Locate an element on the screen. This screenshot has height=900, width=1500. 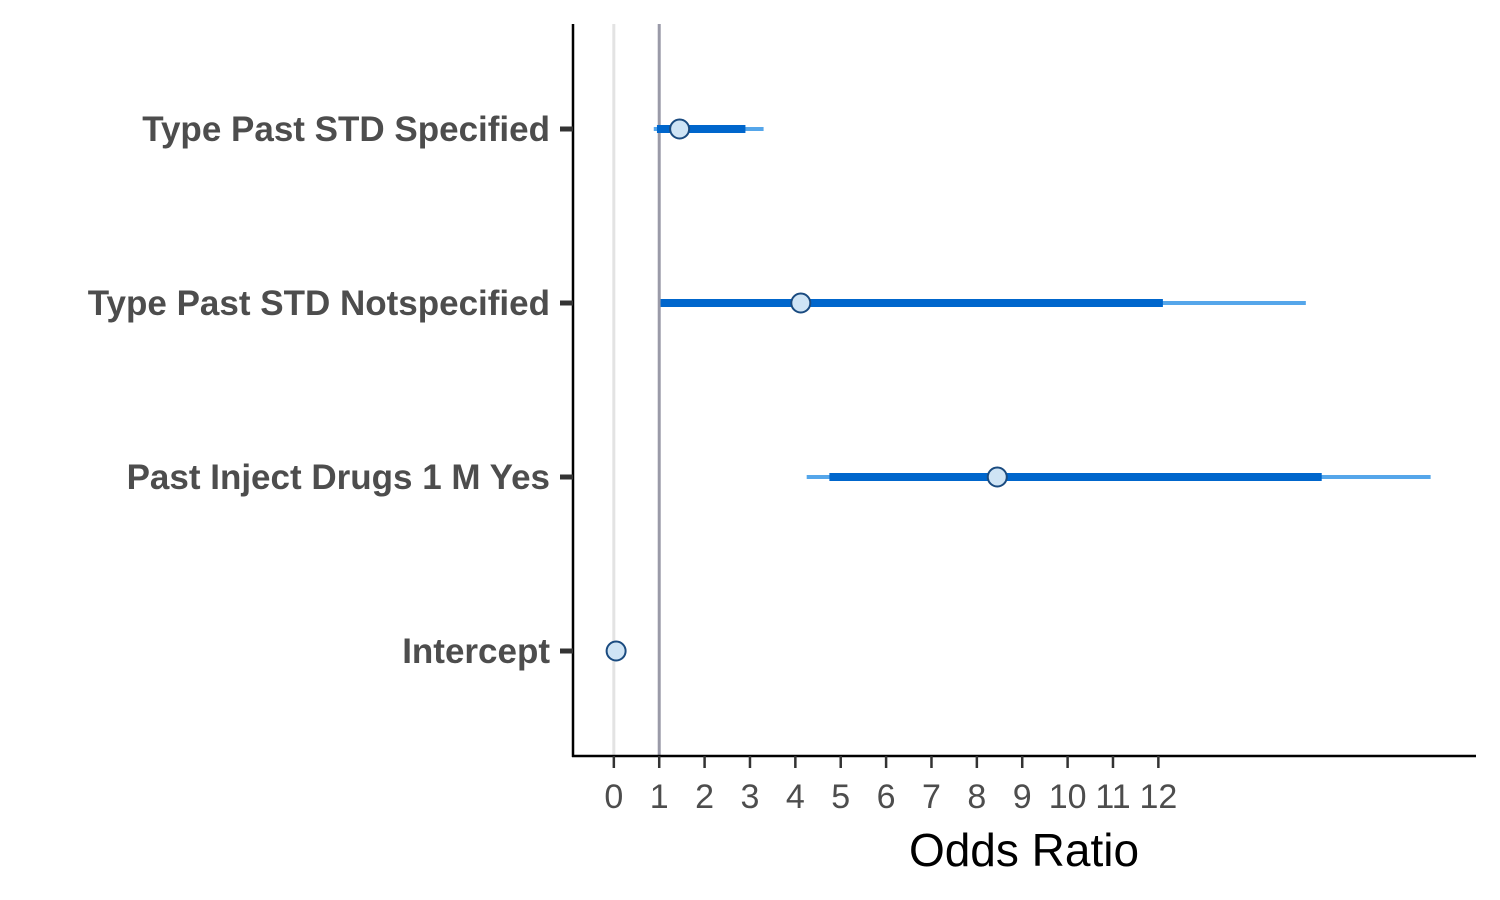
x-tick-label-1: 1 is located at coordinates (659, 797).